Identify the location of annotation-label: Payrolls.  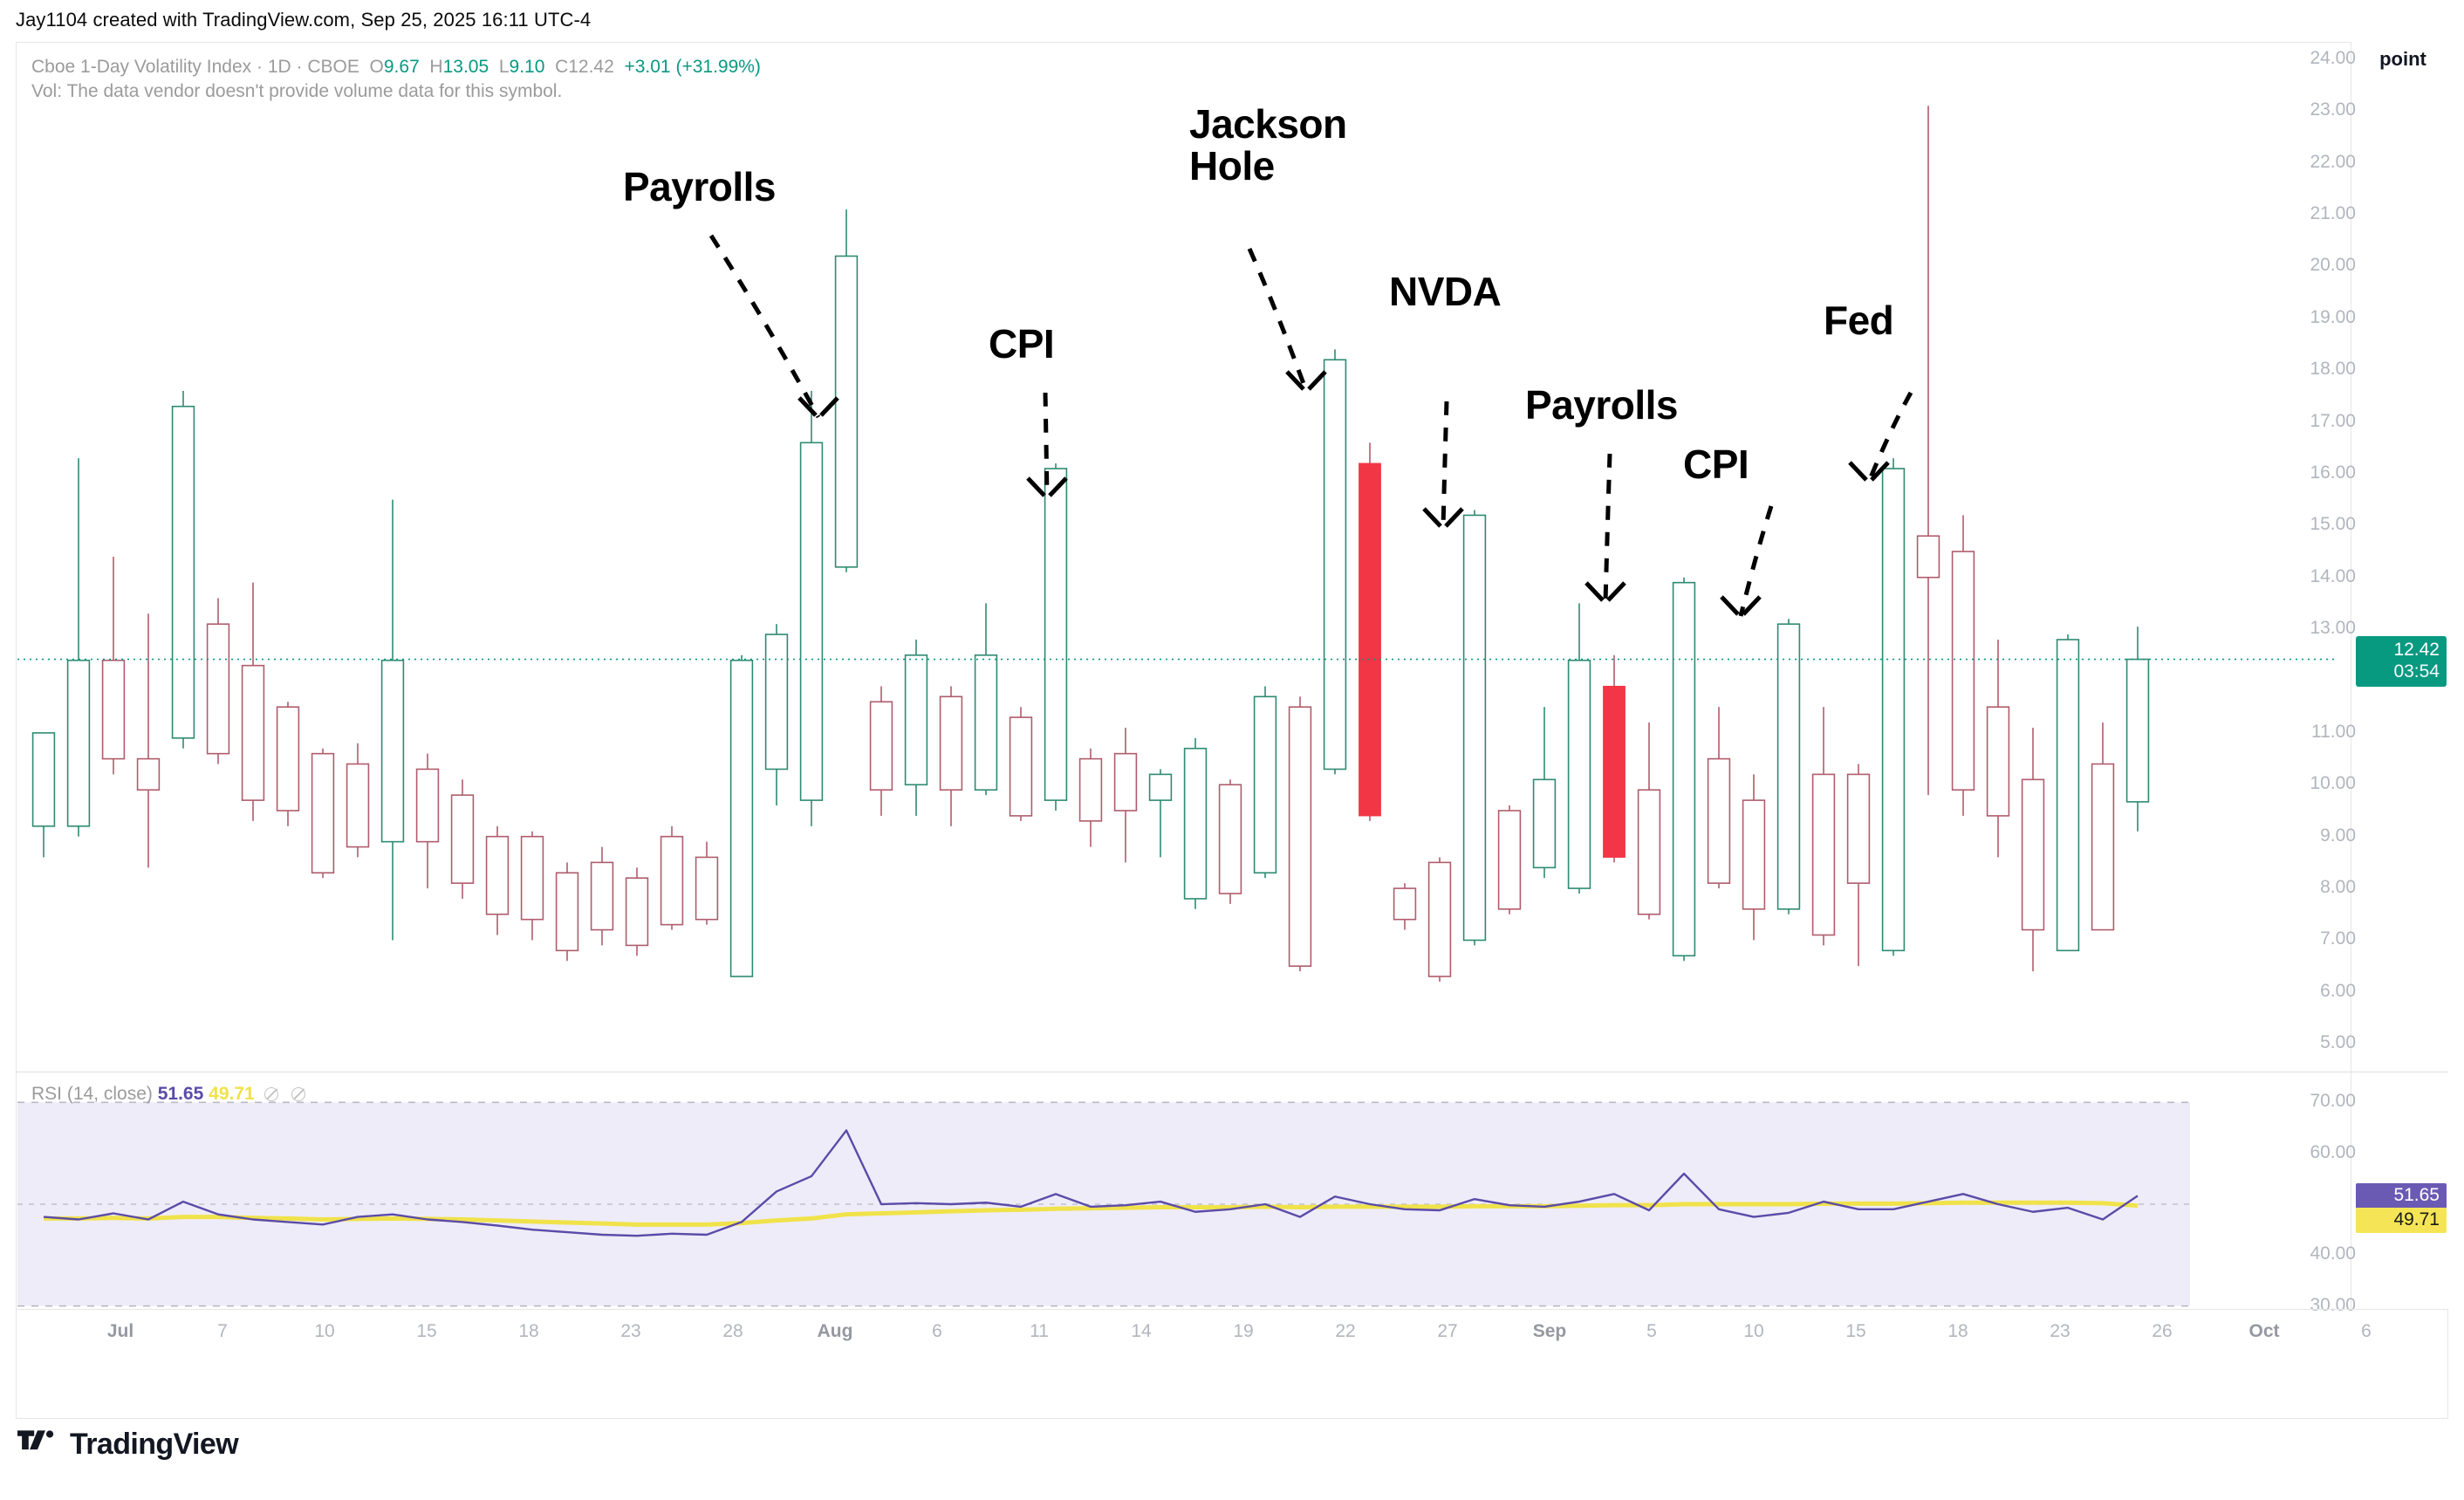
(1602, 405).